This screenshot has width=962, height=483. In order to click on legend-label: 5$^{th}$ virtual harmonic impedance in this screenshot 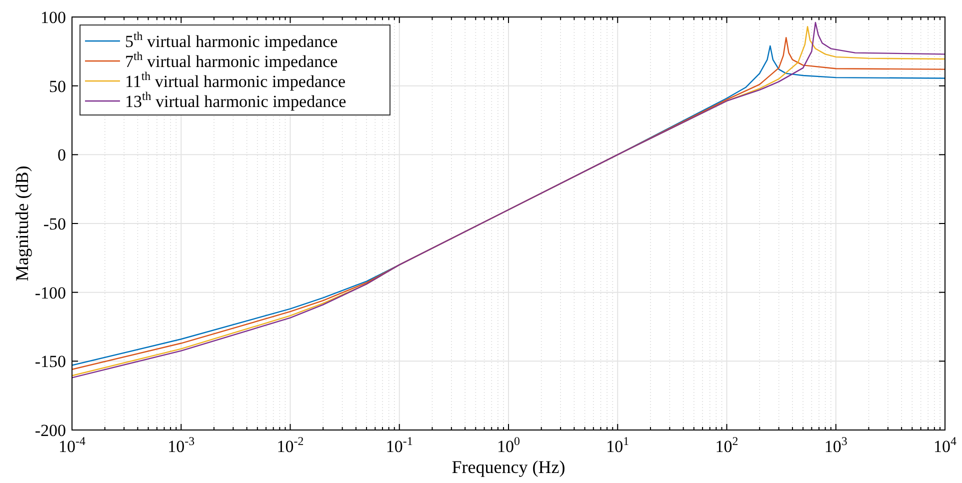, I will do `click(231, 40)`.